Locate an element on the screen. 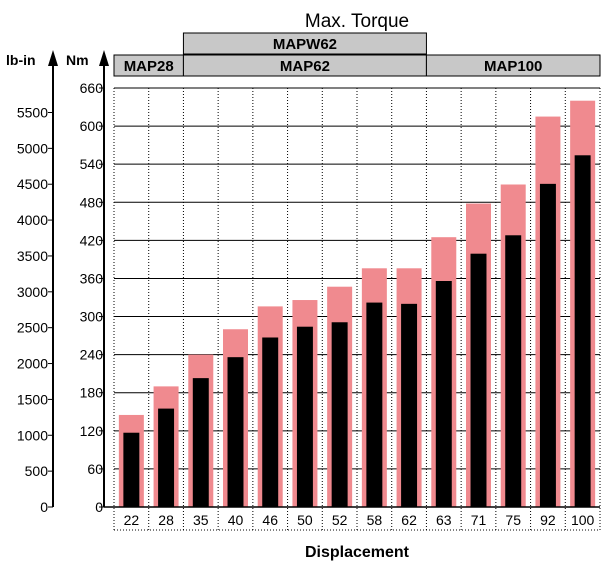 The width and height of the screenshot is (615, 566). group-label: MAPW62 is located at coordinates (305, 44).